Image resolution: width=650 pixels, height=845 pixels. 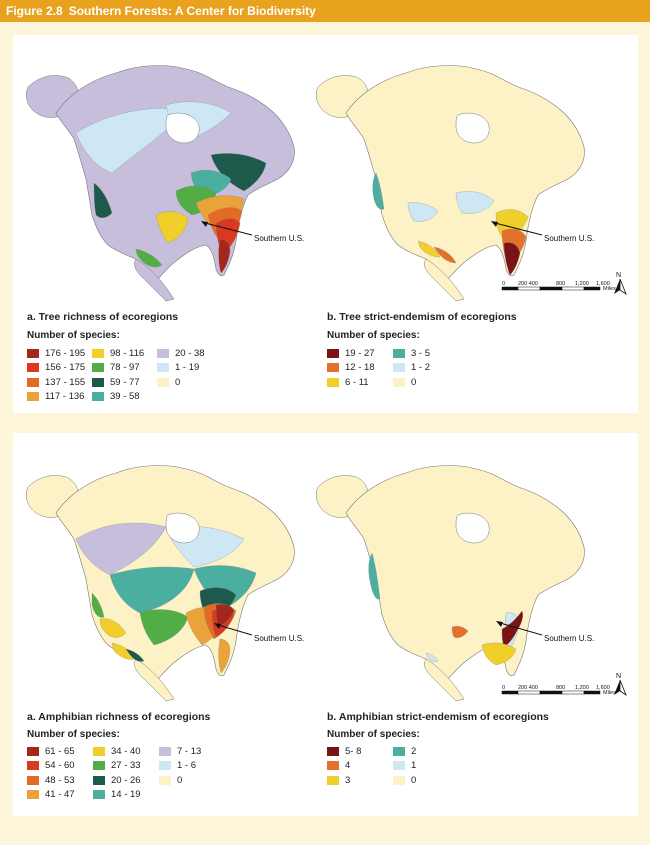 I want to click on legend-column: 19 - 27 12 - 18 6 - 11, so click(x=351, y=368).